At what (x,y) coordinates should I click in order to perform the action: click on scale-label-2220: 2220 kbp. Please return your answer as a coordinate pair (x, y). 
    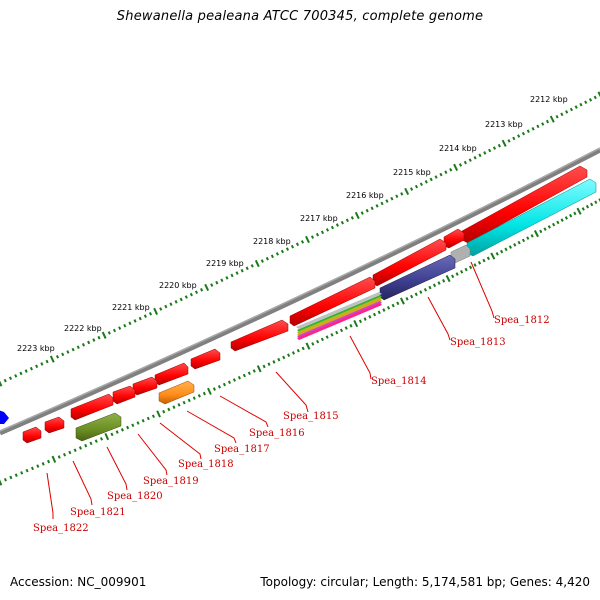
    Looking at the image, I should click on (178, 285).